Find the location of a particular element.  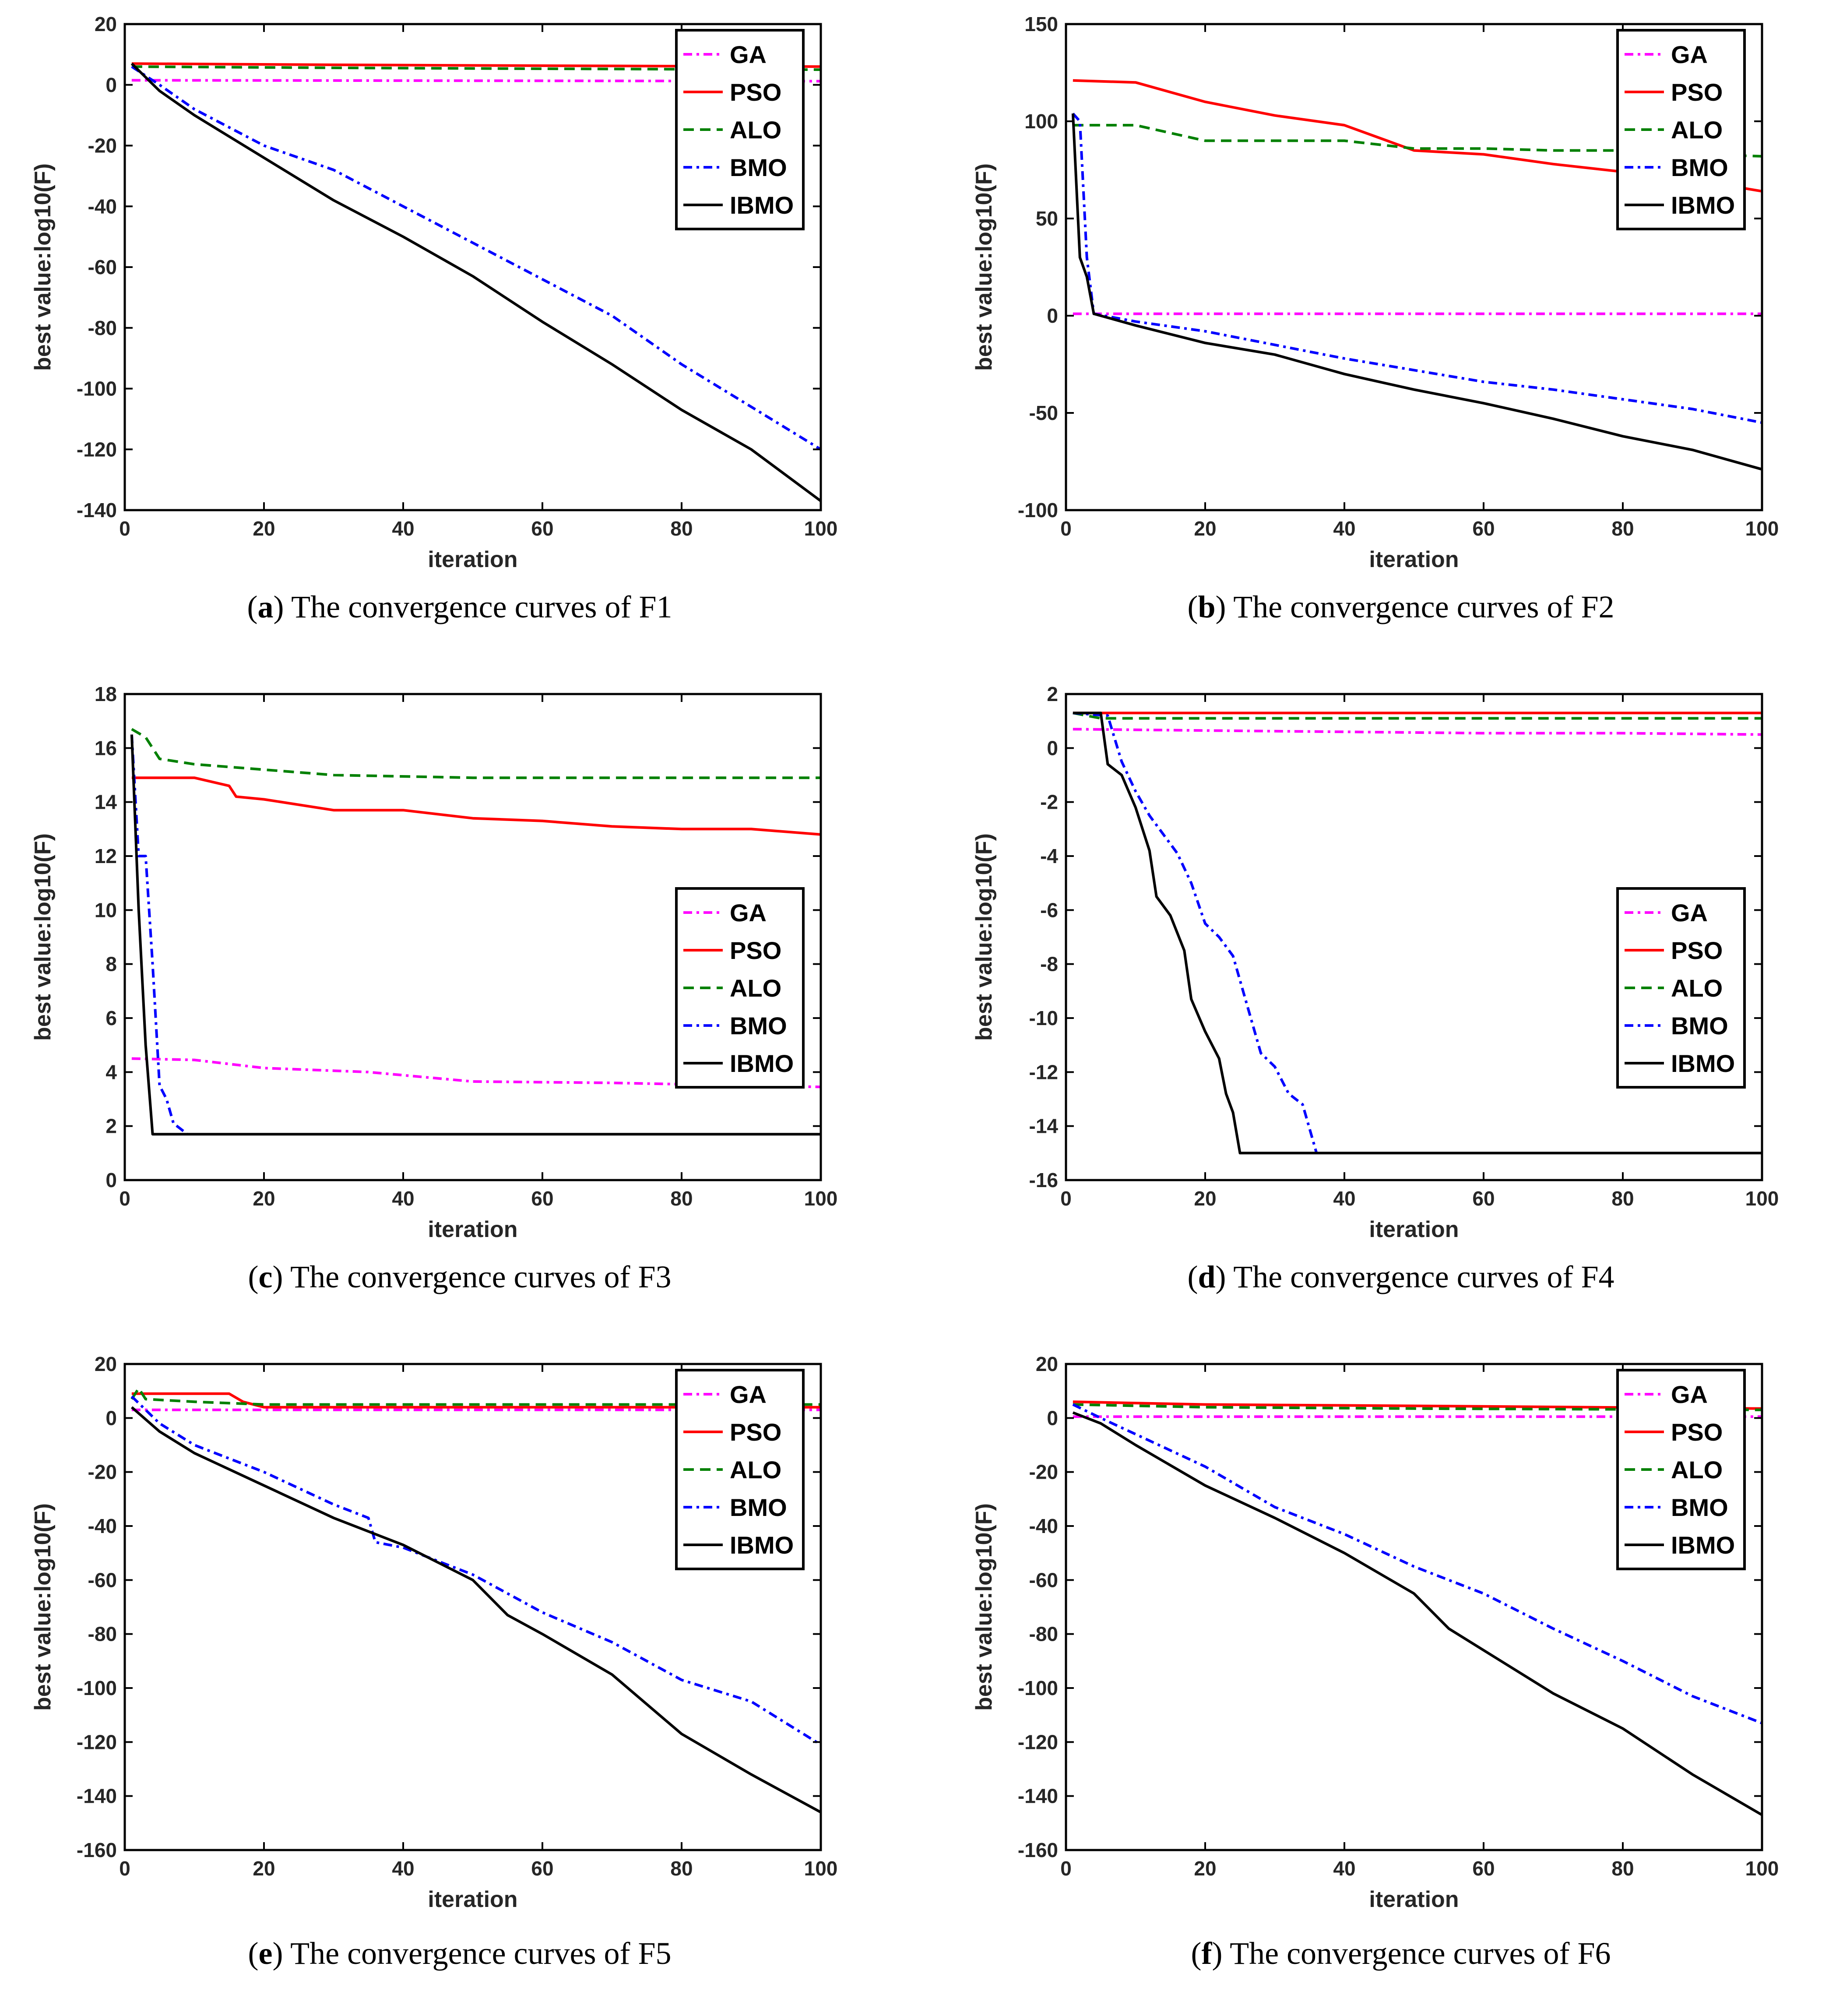

series-line-pso is located at coordinates (1417, 1405).